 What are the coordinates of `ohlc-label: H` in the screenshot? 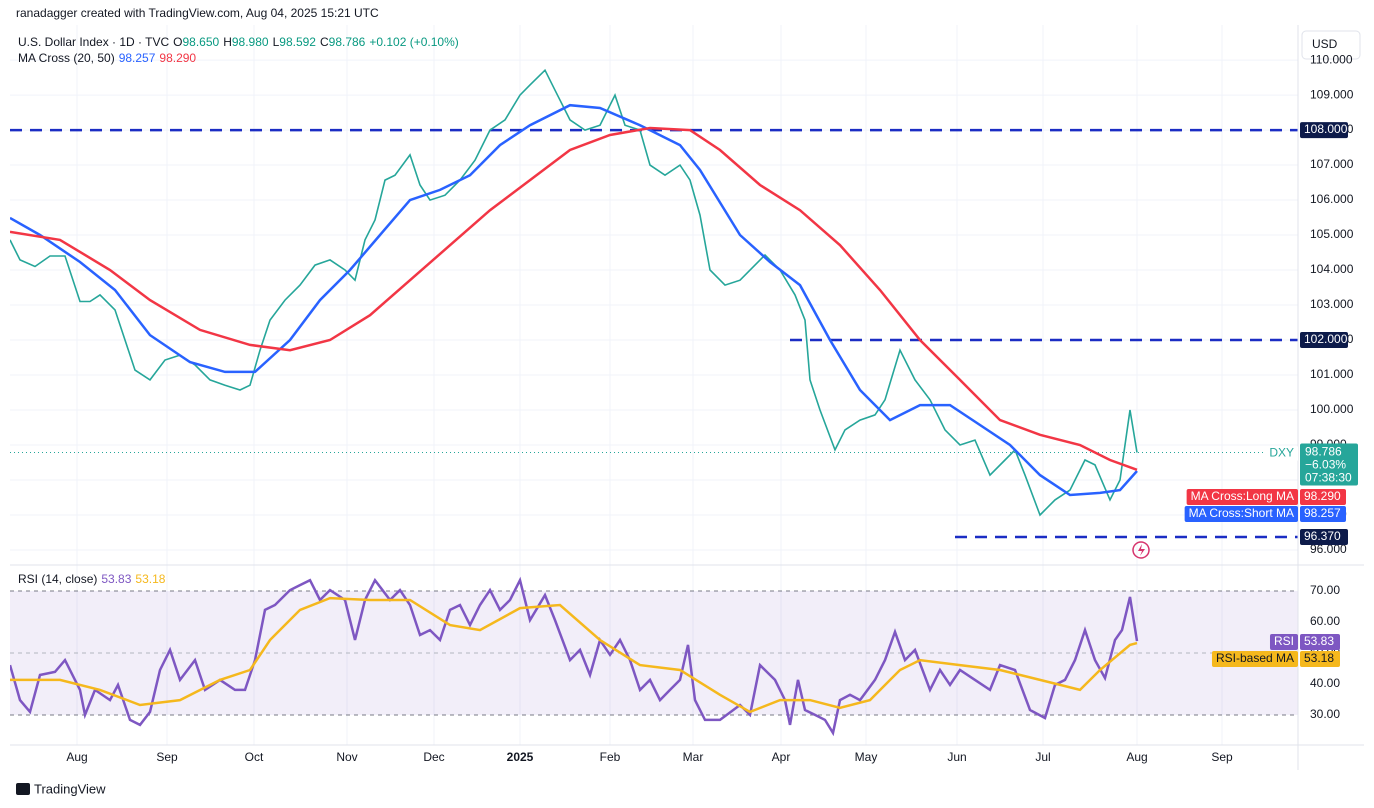 It's located at (227, 42).